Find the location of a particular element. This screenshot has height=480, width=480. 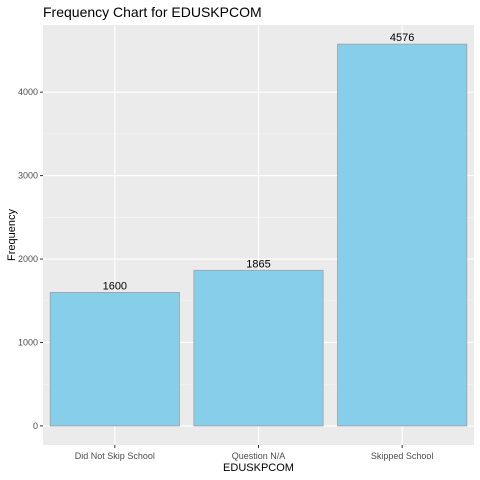

y-axis-title: Frequency is located at coordinates (12, 235).